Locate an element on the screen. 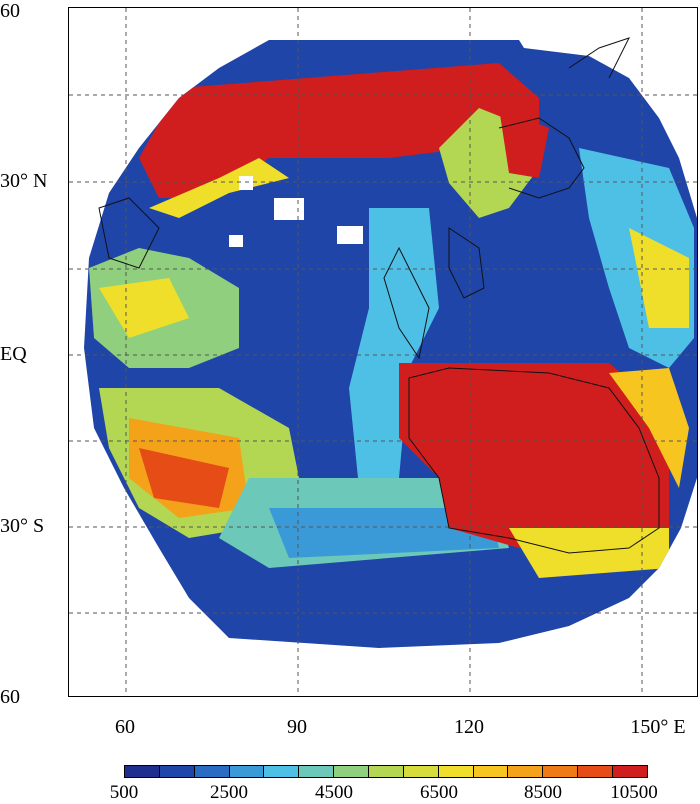  australia-high-zone is located at coordinates (534, 458).